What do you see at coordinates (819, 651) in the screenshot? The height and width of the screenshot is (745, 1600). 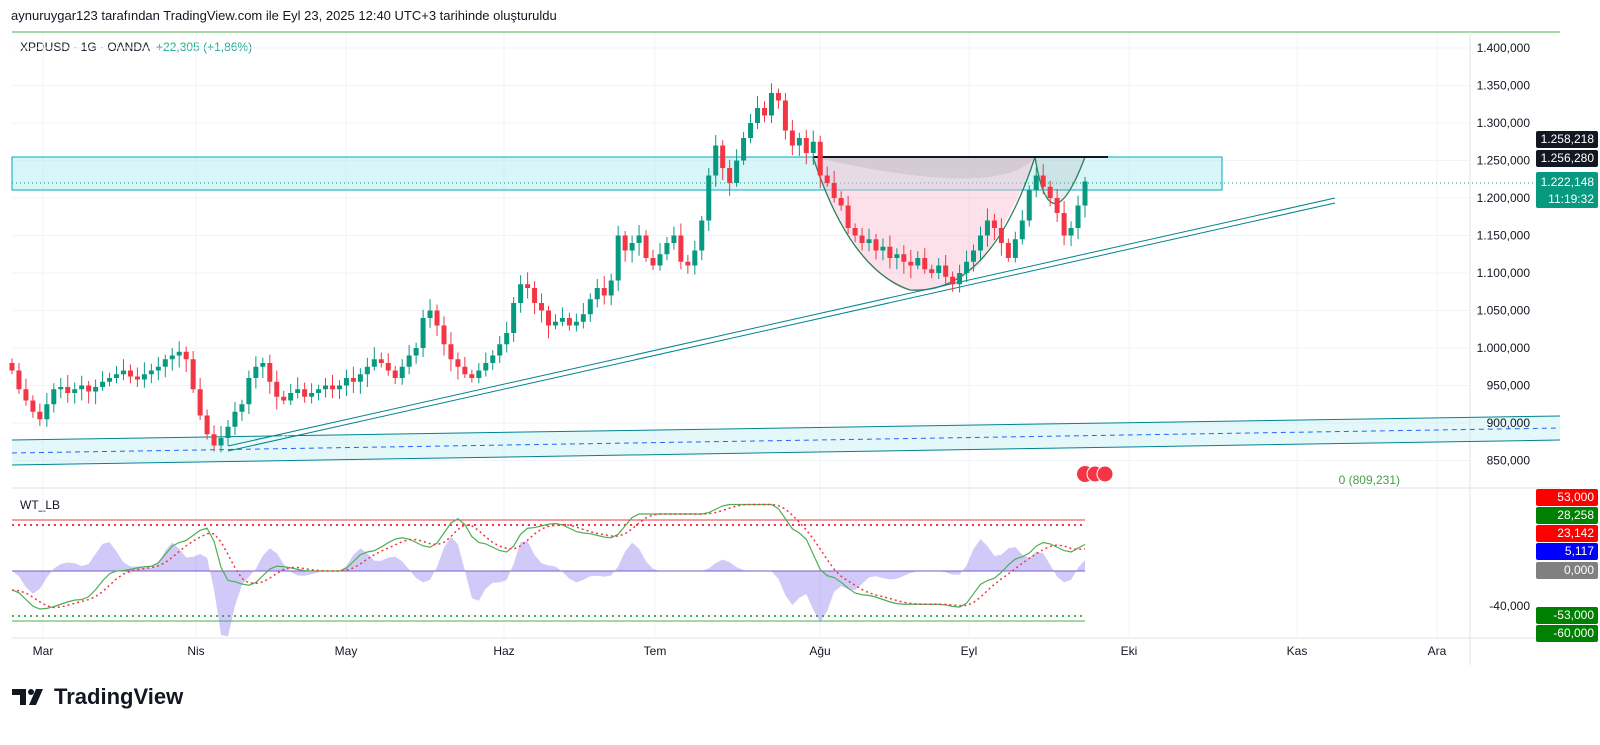 I see `time-label: Ağu` at bounding box center [819, 651].